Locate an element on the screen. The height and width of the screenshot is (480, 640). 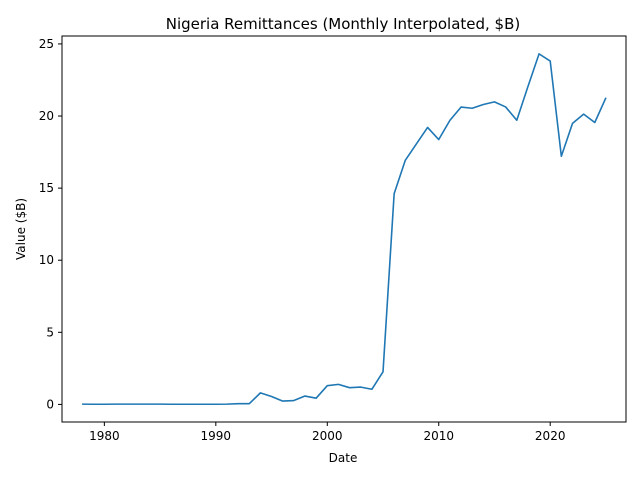
x-tick-label: 1980 is located at coordinates (104, 436).